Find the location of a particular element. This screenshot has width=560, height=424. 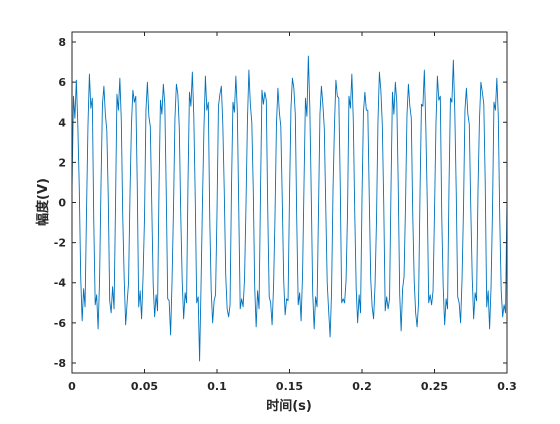

y-tick-label: 0 is located at coordinates (62, 203).